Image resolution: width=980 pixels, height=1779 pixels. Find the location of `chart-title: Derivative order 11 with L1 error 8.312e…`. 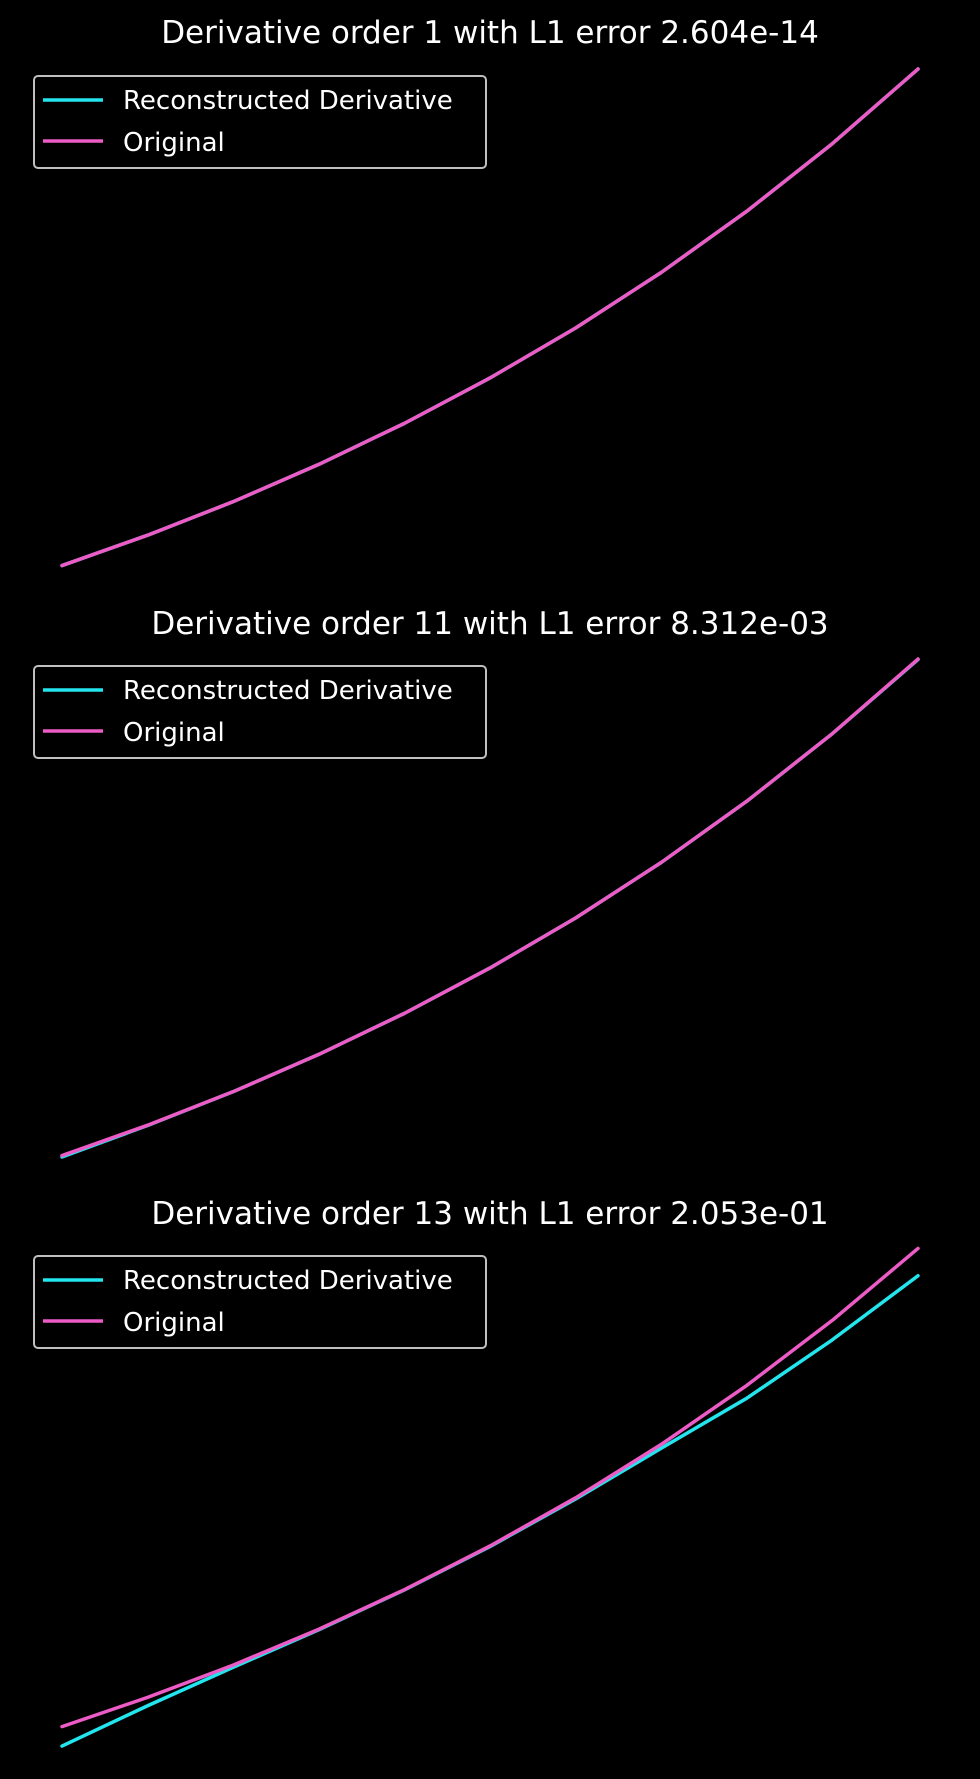

chart-title: Derivative order 11 with L1 error 8.312e… is located at coordinates (489, 624).